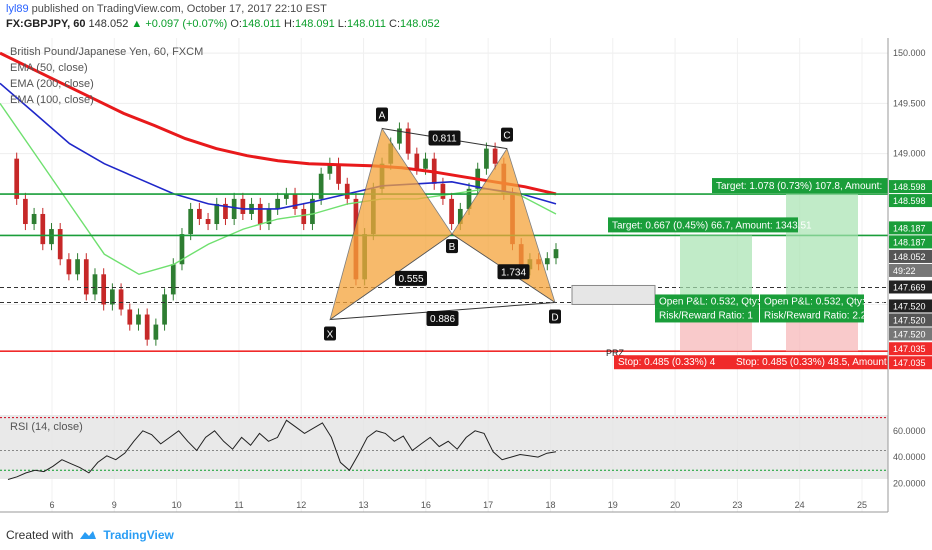 Image resolution: width=932 pixels, height=550 pixels. Describe the element at coordinates (114, 505) in the screenshot. I see `time-tick-1: 9` at that location.